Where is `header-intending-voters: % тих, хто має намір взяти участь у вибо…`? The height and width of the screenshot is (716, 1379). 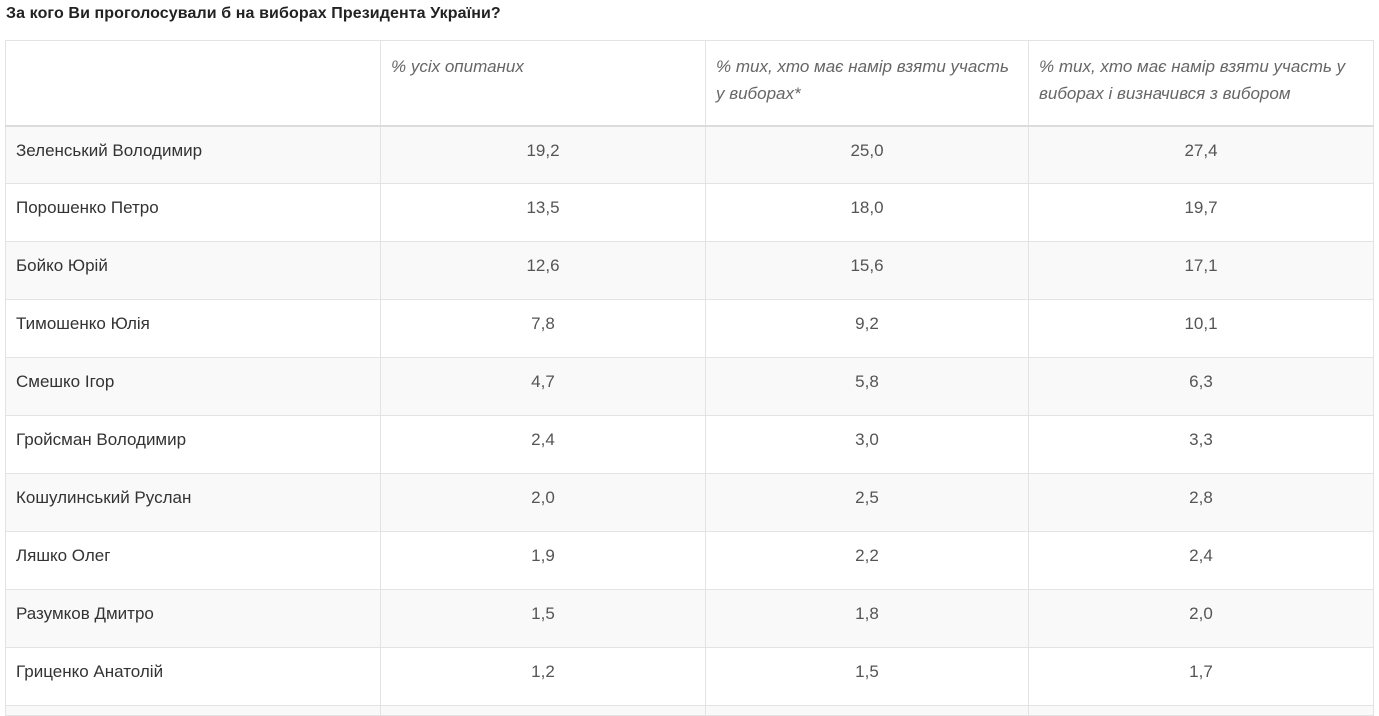 header-intending-voters: % тих, хто має намір взяти участь у вибо… is located at coordinates (867, 83).